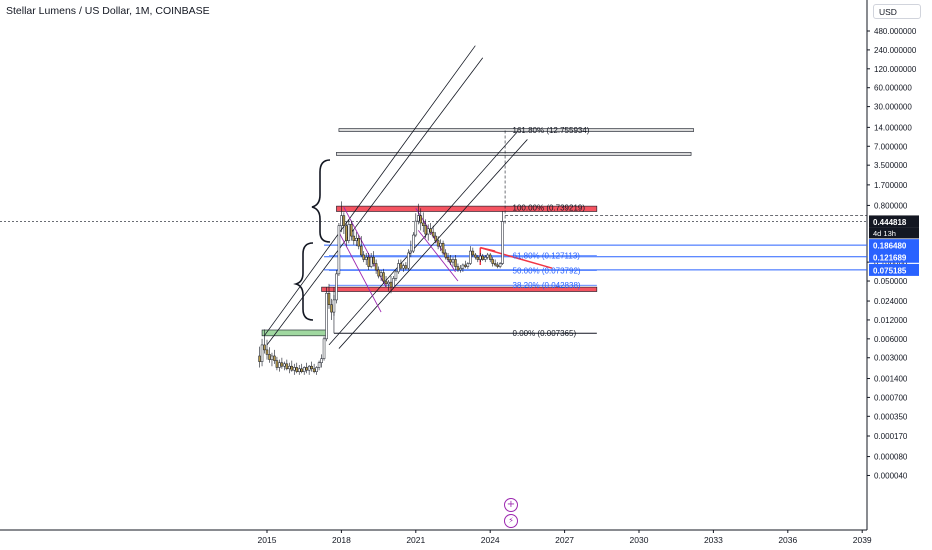  Describe the element at coordinates (891, 457) in the screenshot. I see `y-tick-label: 0.000080` at that location.